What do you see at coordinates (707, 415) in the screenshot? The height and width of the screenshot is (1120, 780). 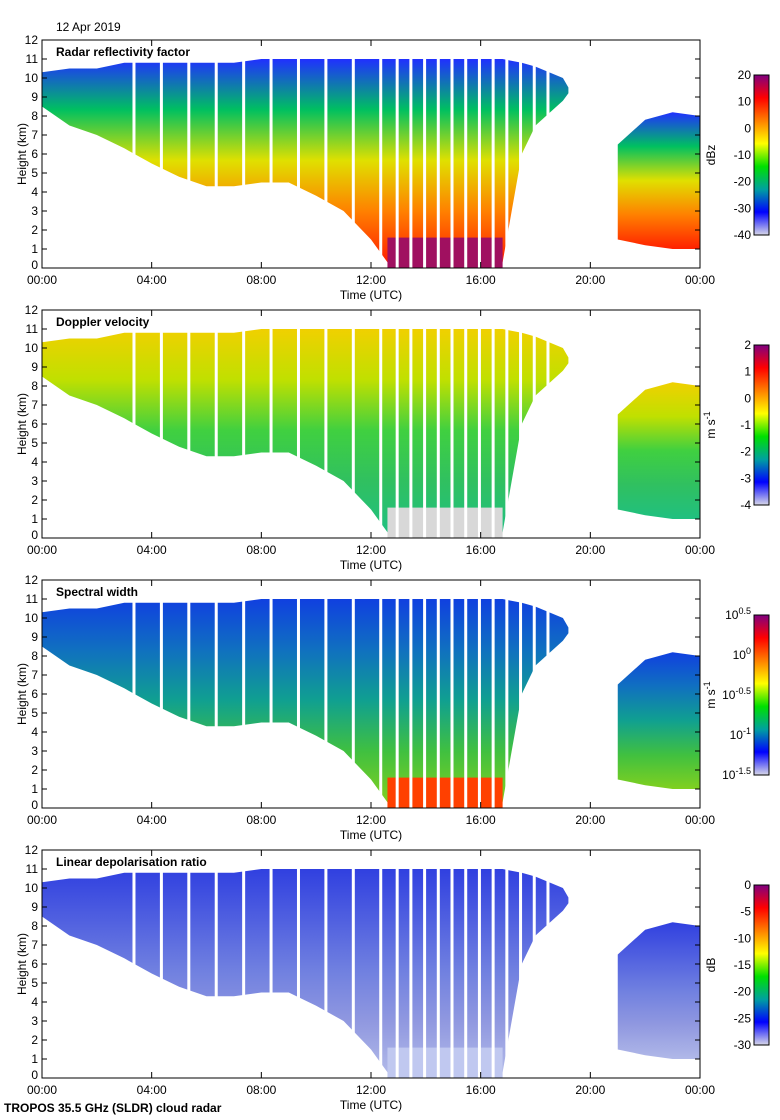 I see `colorbar-unit-exponent: -1` at bounding box center [707, 415].